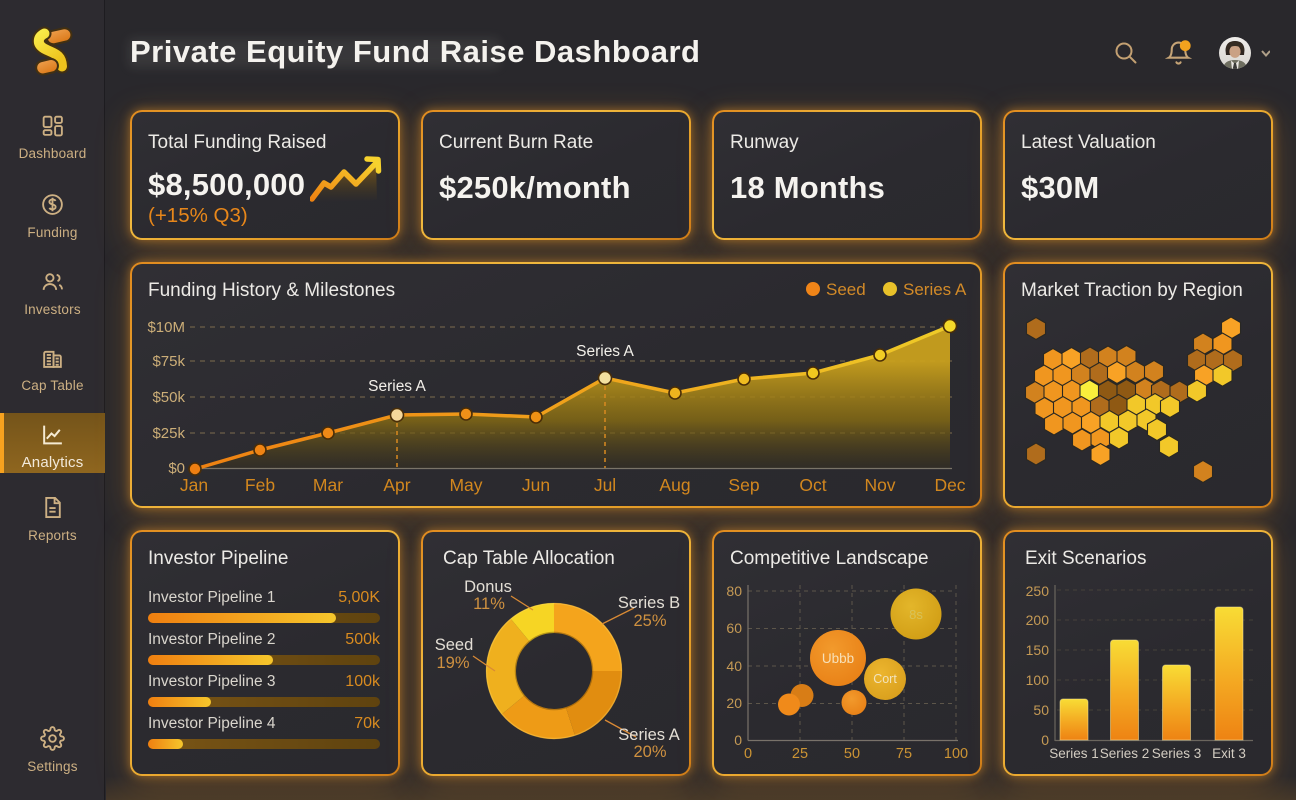 This screenshot has width=1296, height=800. What do you see at coordinates (260, 485) in the screenshot?
I see `svg-text: Feb` at bounding box center [260, 485].